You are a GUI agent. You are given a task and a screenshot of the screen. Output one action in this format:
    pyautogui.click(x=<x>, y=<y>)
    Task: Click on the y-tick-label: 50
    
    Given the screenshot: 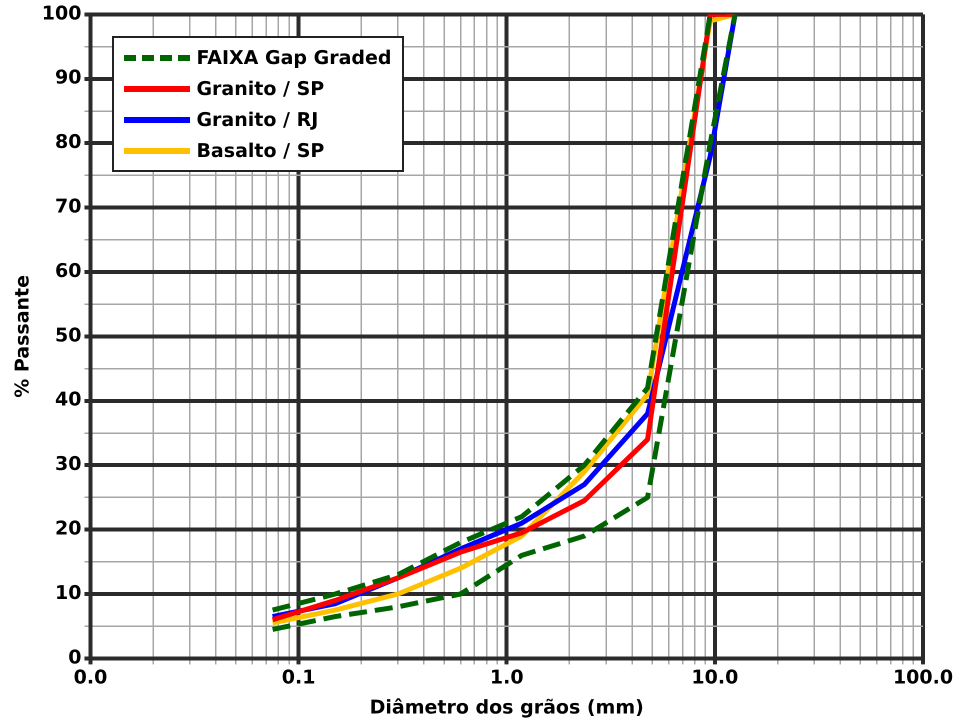 What is the action you would take?
    pyautogui.click(x=68, y=335)
    